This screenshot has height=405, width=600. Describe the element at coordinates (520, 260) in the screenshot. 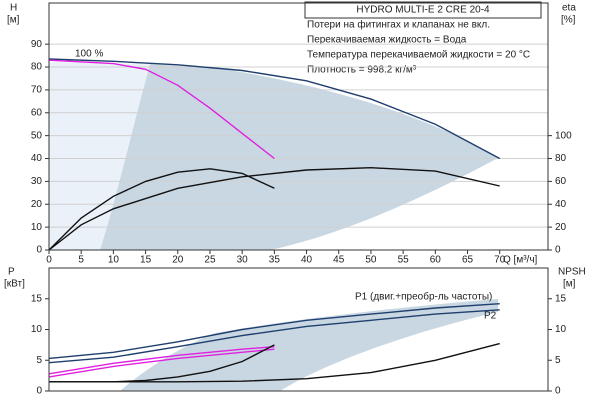

I see `x-label: Q [м³/ч]` at that location.